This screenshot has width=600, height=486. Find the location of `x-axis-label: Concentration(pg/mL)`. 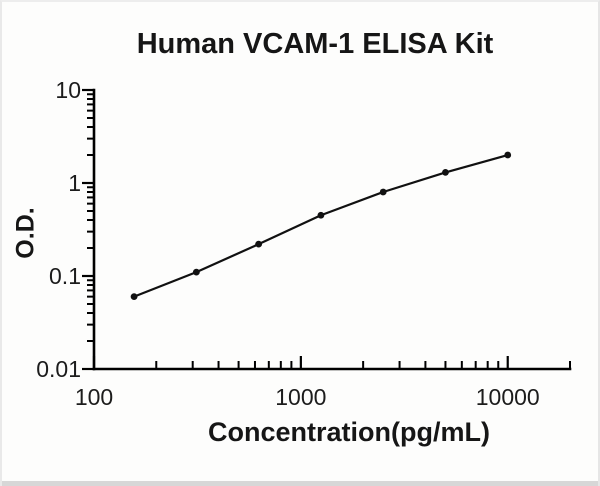

x-axis-label: Concentration(pg/mL) is located at coordinates (349, 432).